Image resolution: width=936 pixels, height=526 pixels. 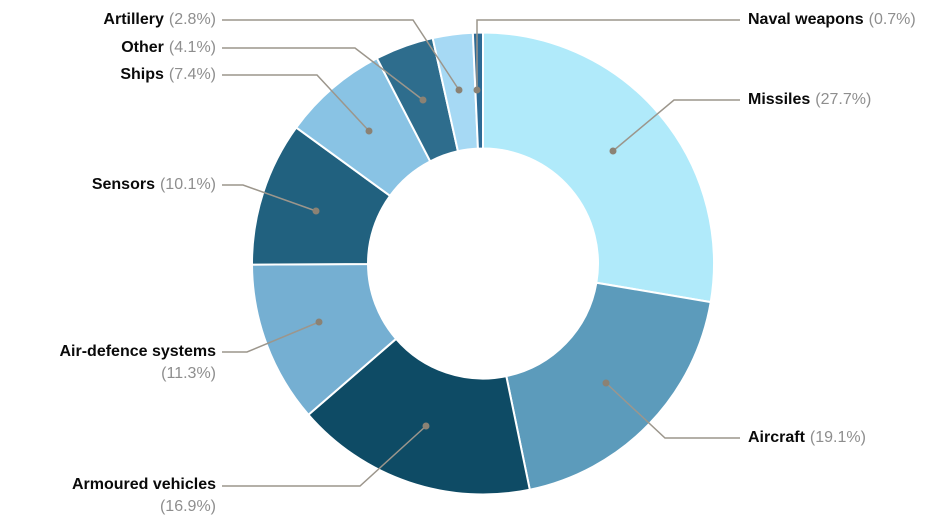 What do you see at coordinates (316, 211) in the screenshot?
I see `leader-dot-sensors` at bounding box center [316, 211].